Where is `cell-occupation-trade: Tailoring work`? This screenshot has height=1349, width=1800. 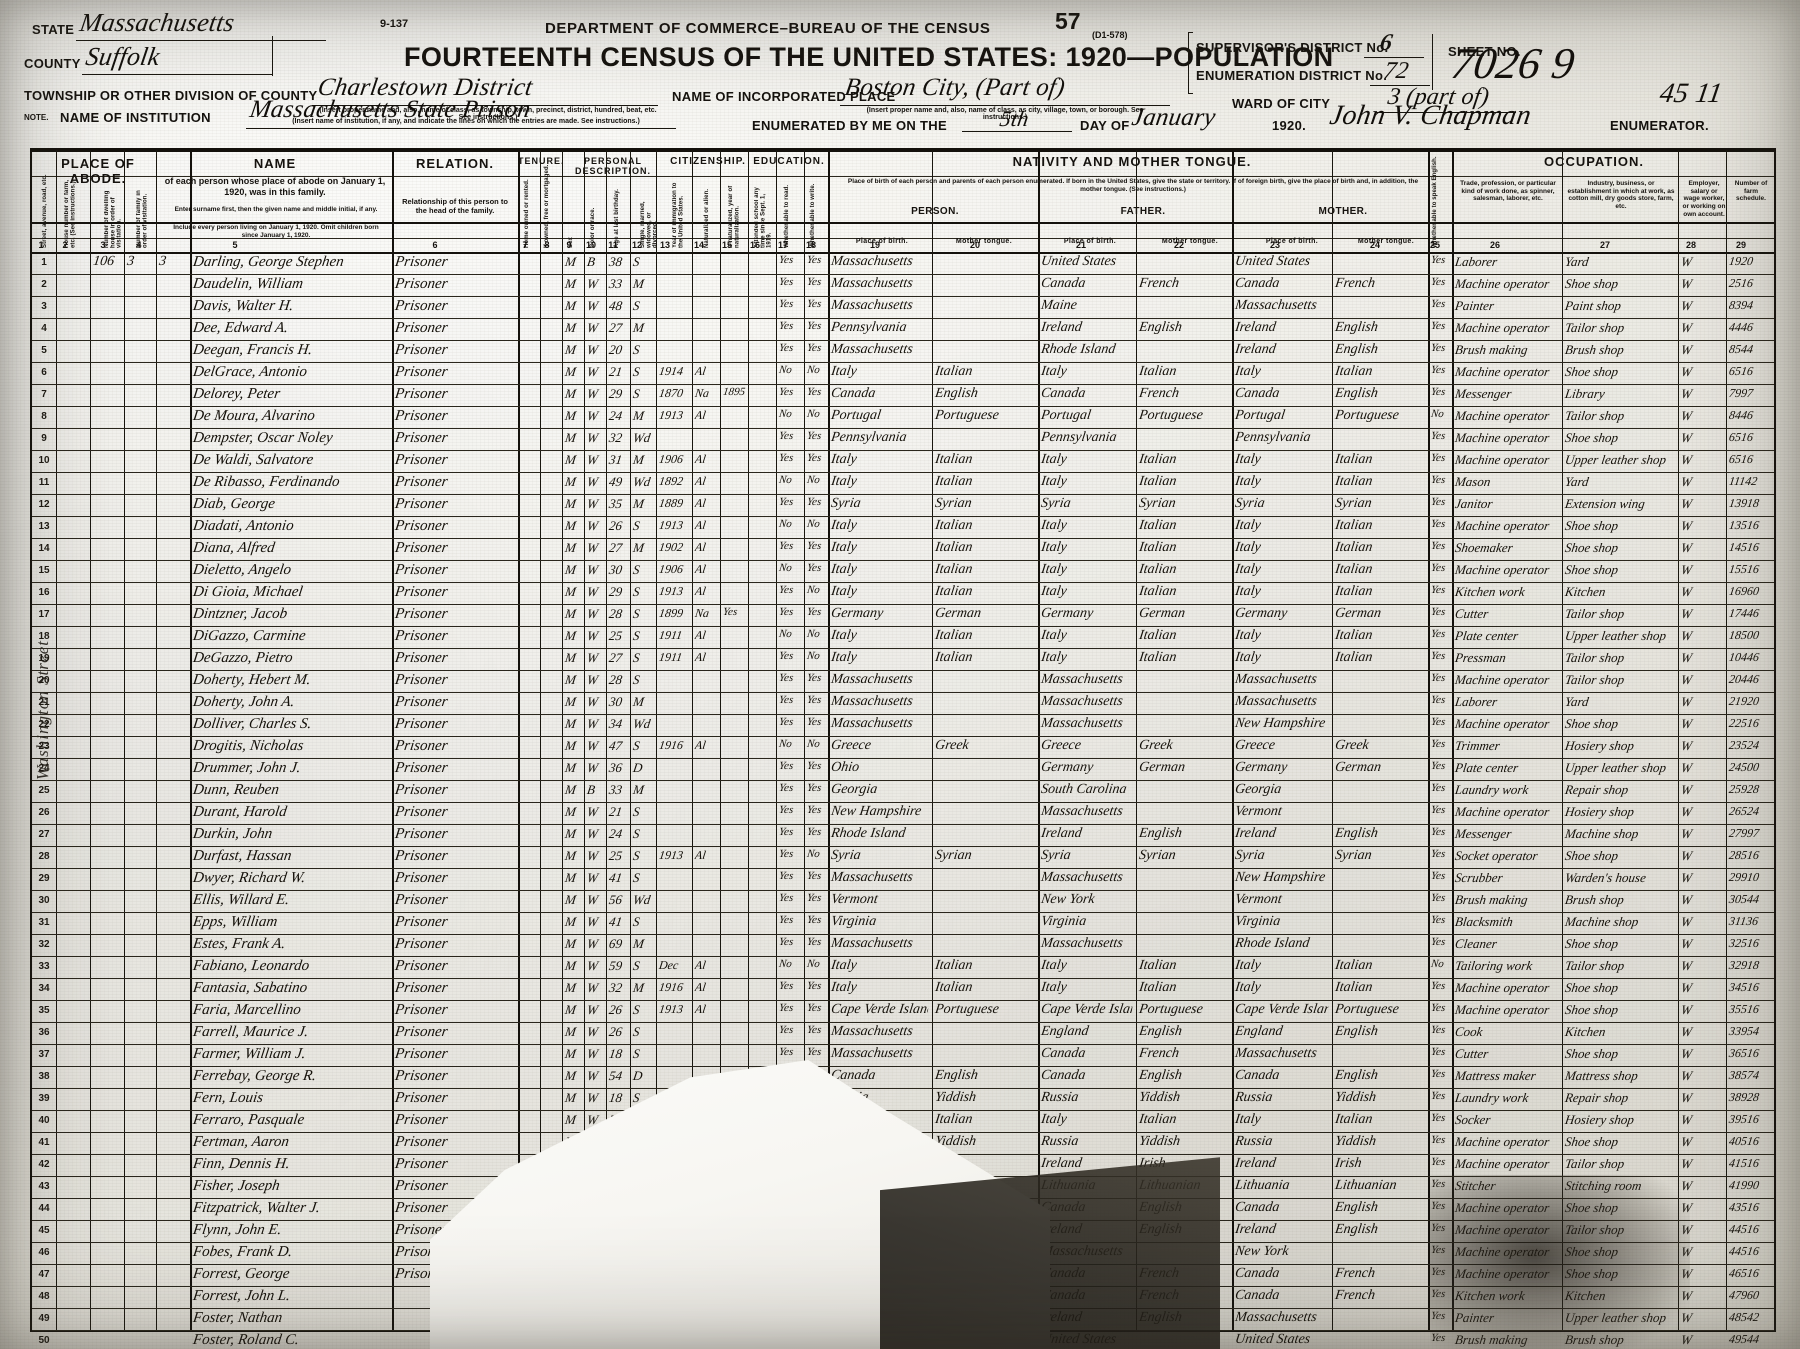
cell-occupation-trade: Tailoring work is located at coordinates (1494, 965).